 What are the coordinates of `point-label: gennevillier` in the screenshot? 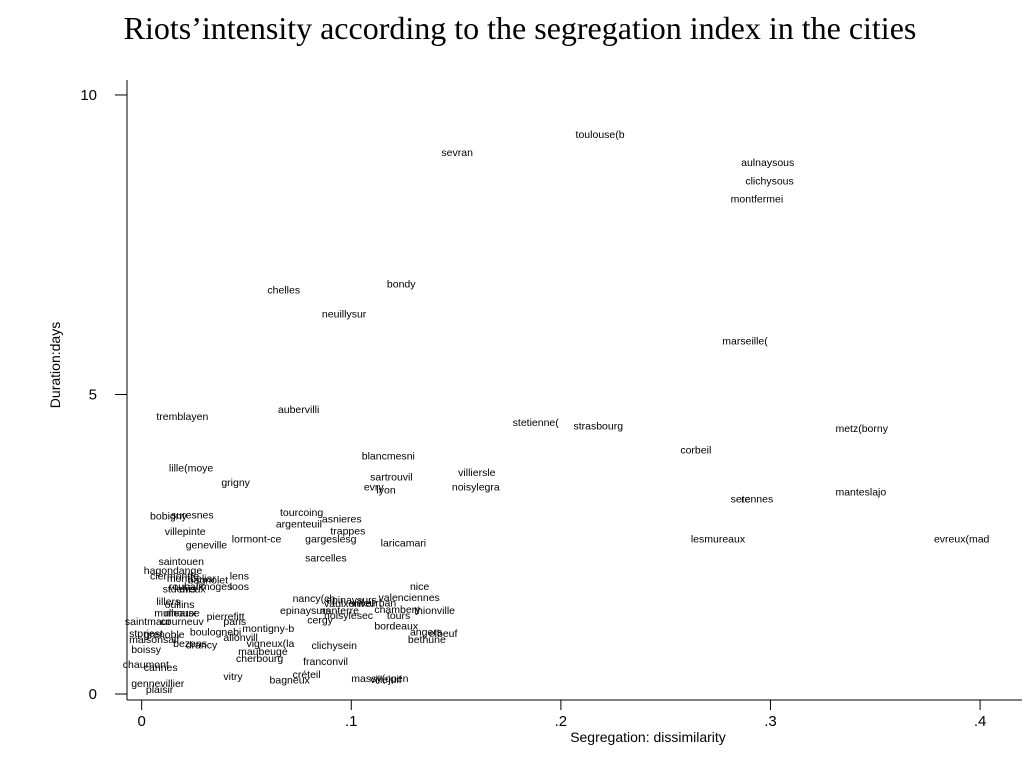 It's located at (158, 684).